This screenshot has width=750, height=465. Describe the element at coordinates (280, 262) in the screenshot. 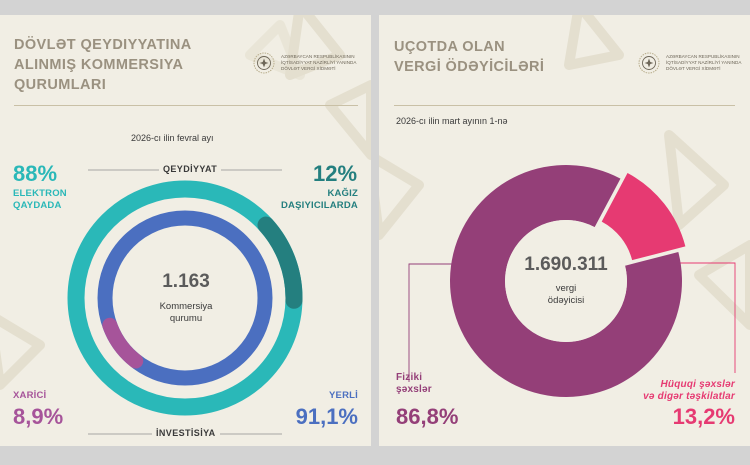

I see `paper-ring-segment` at that location.